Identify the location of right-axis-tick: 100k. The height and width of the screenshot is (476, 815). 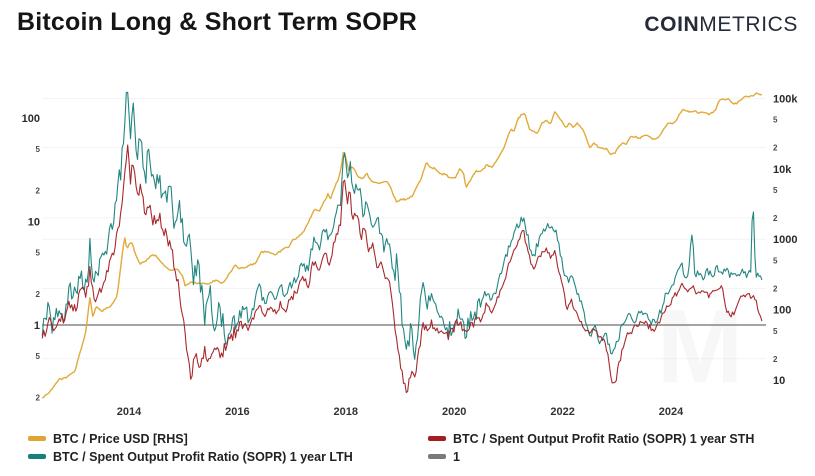
(785, 99).